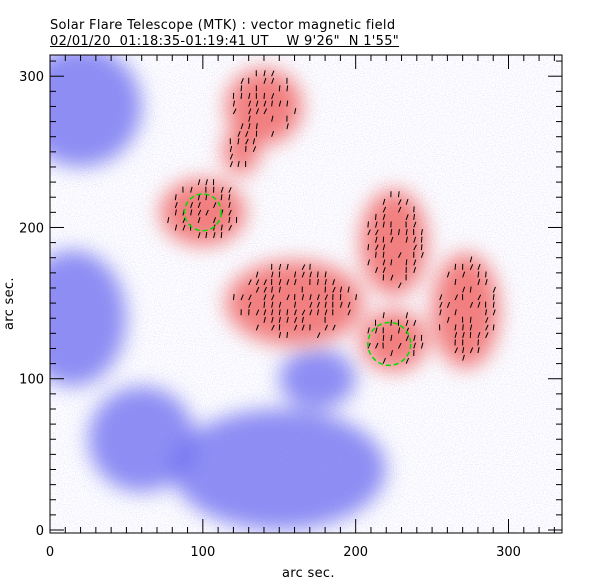 The image size is (612, 585). Describe the element at coordinates (40, 531) in the screenshot. I see `y-tick-label: 0` at that location.